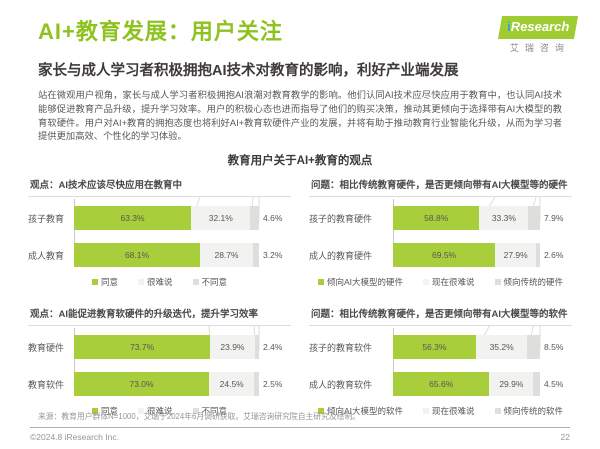  Describe the element at coordinates (137, 255) in the screenshot. I see `bar-segment: 68.1%` at that location.